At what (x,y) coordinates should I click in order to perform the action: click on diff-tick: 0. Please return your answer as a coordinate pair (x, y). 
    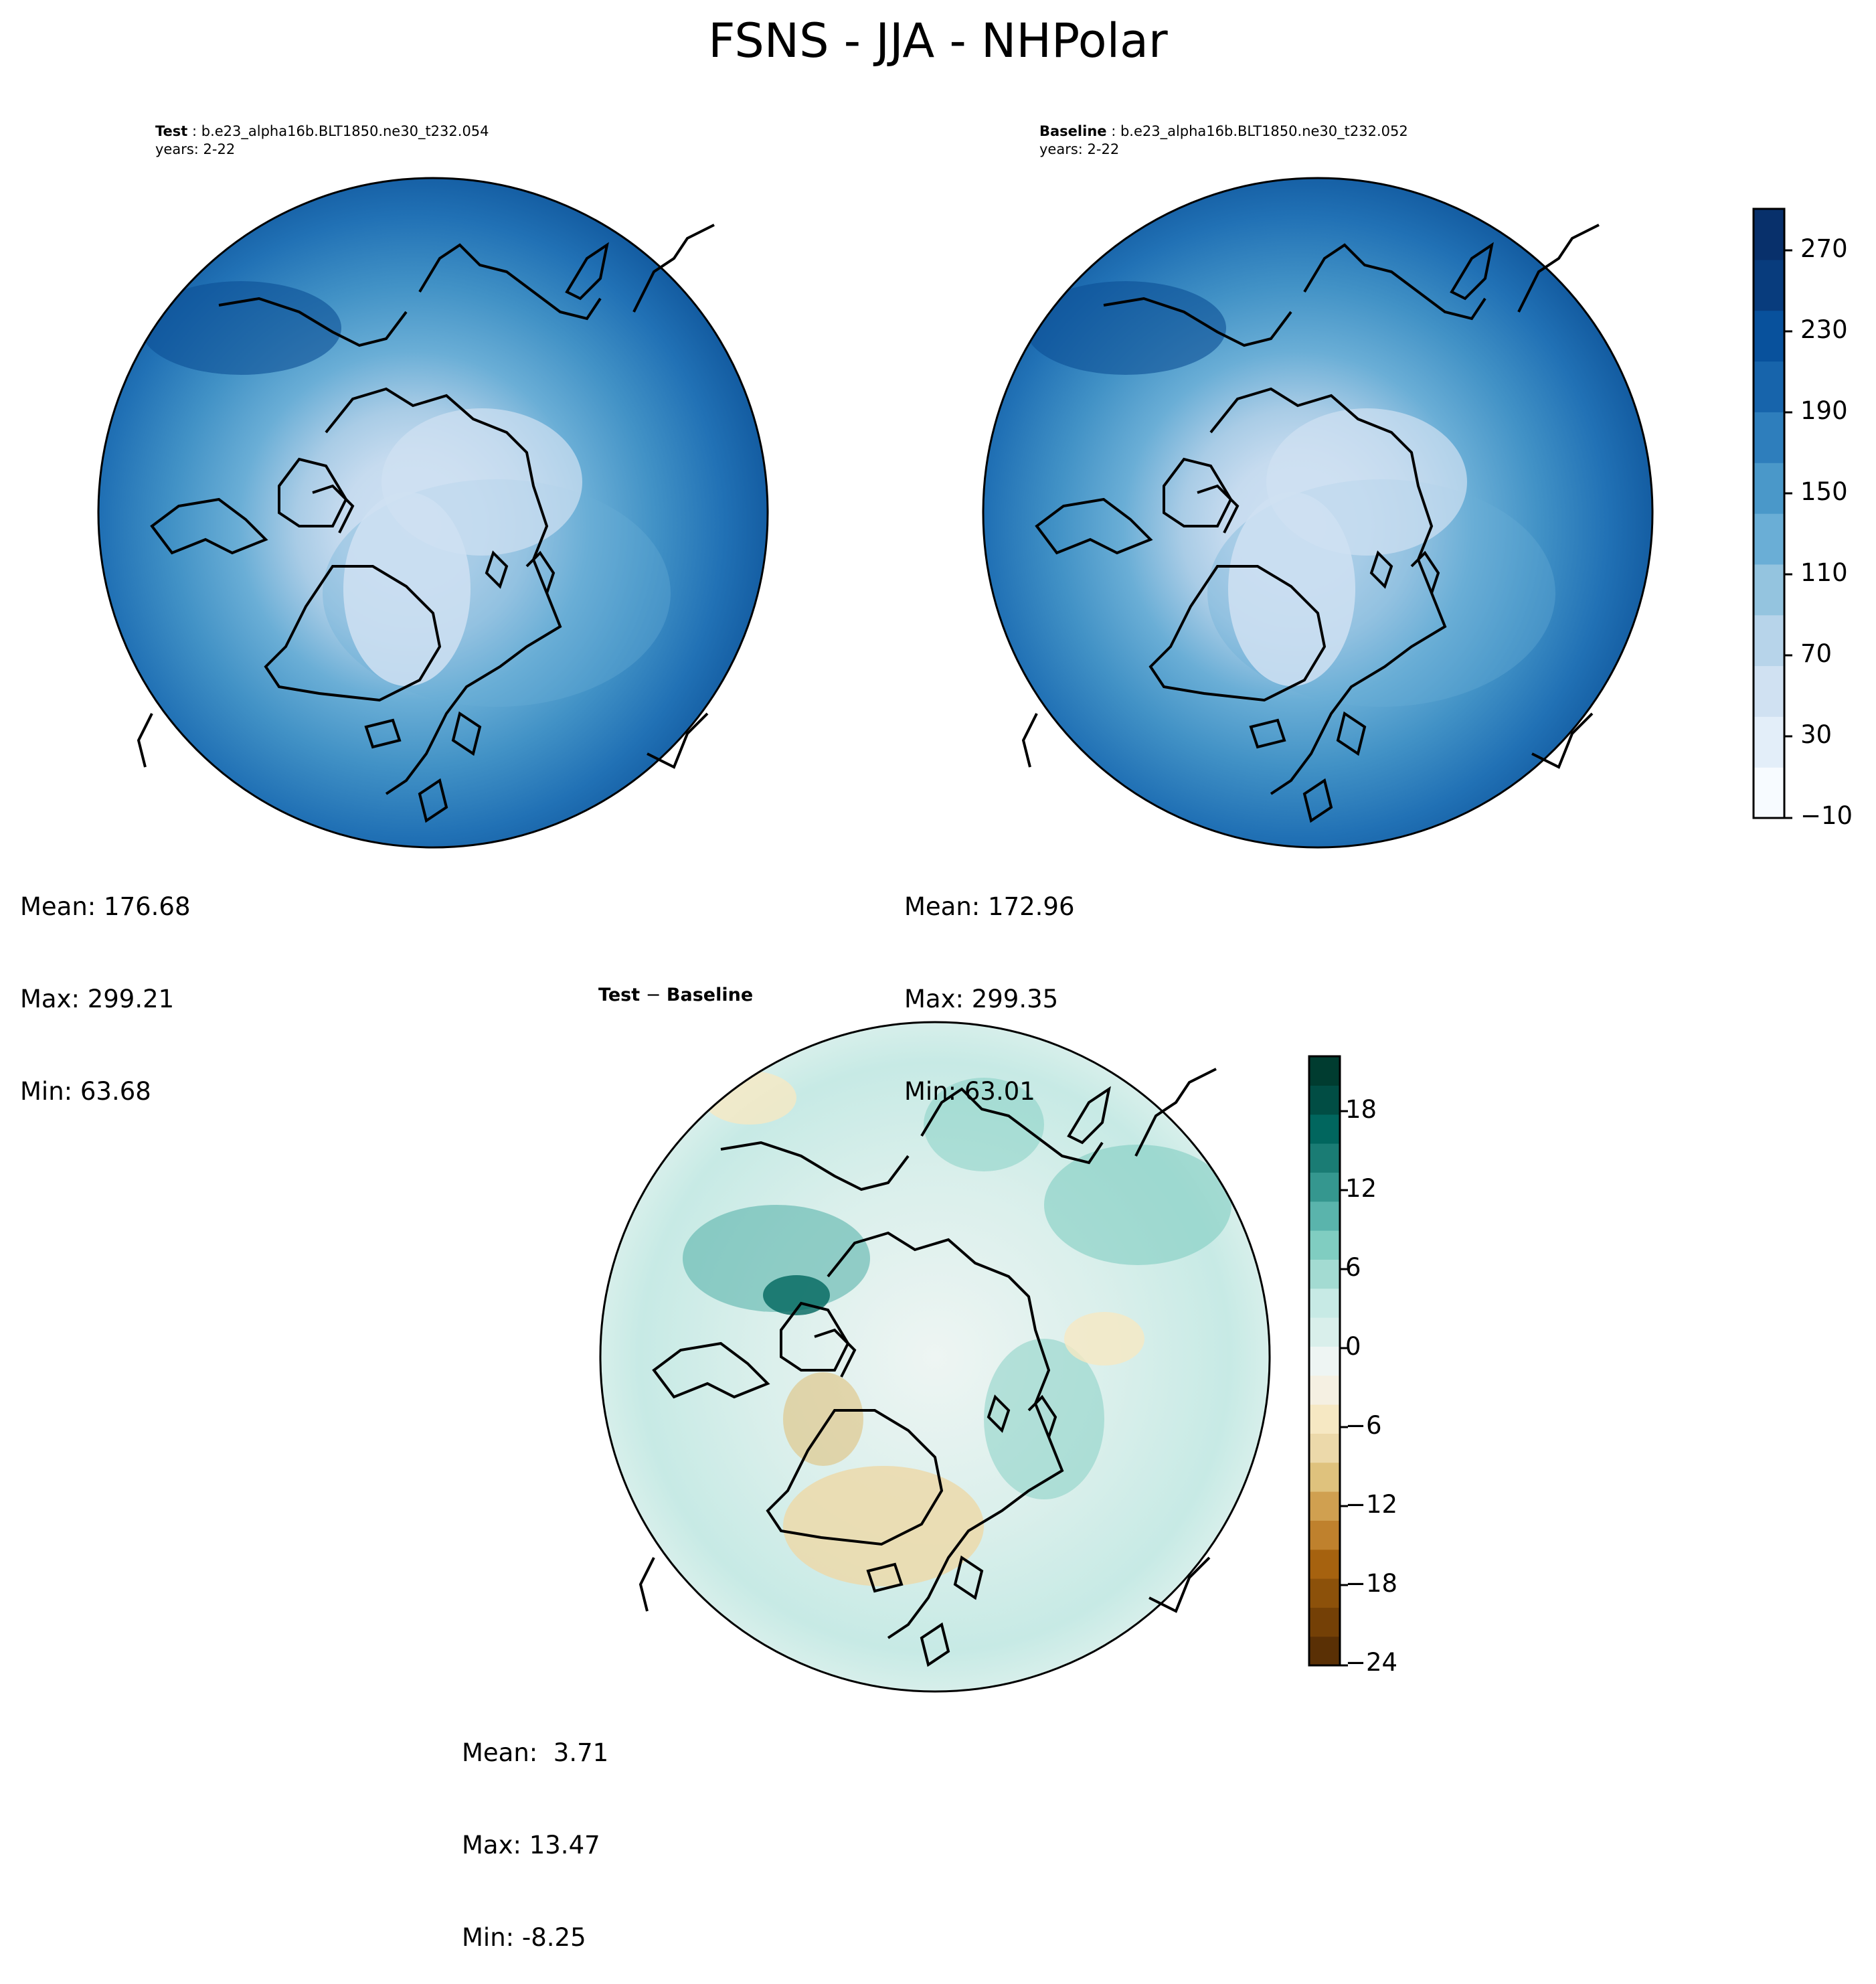
    Looking at the image, I should click on (1353, 1346).